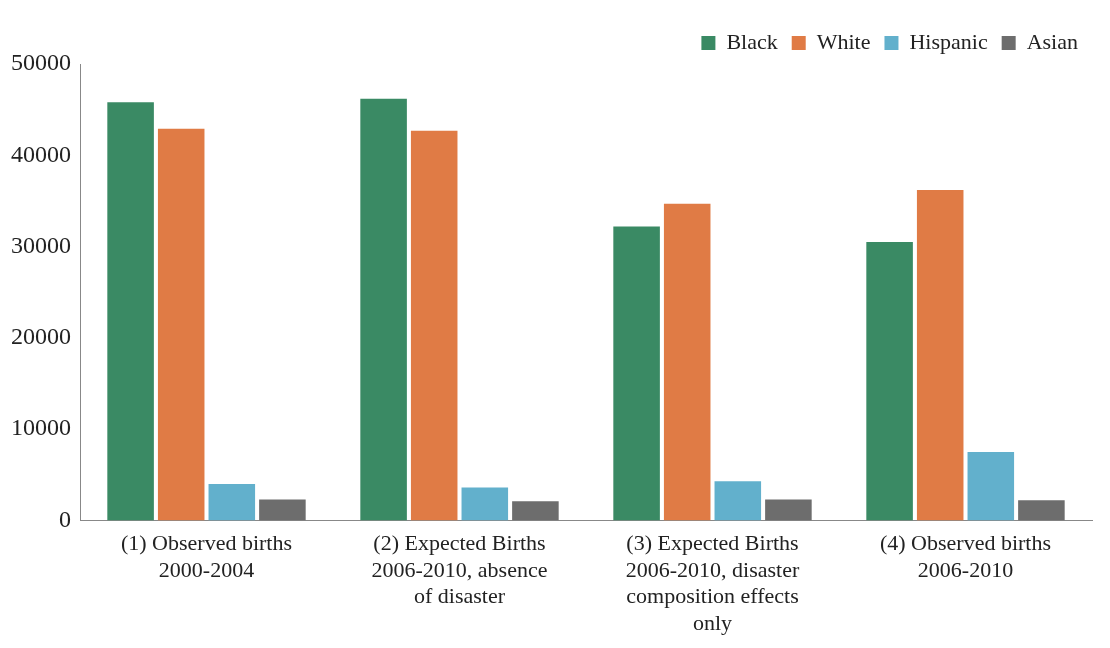 This screenshot has width=1110, height=648. What do you see at coordinates (712, 582) in the screenshot?
I see `x-tick-label: (3) Expected Births 2006-2010, disaster composition effects only` at bounding box center [712, 582].